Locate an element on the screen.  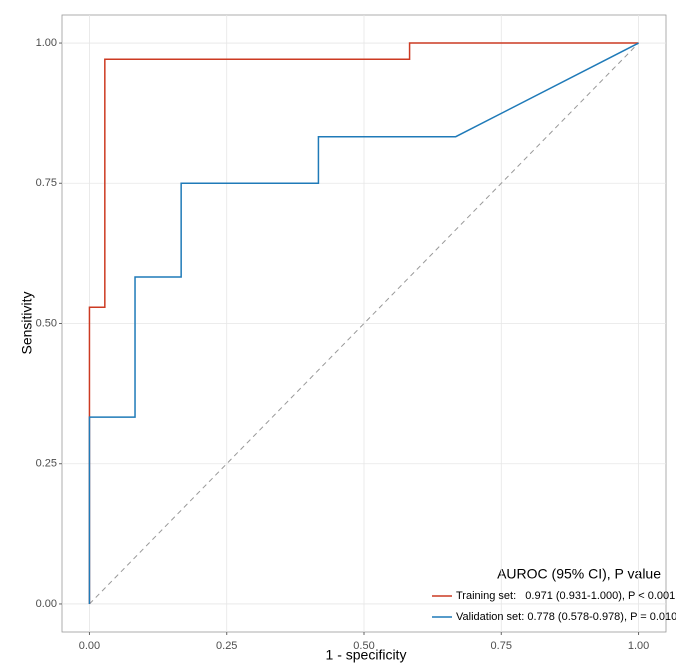
legend-title: AUROC (95% CI), P value is located at coordinates (579, 574).